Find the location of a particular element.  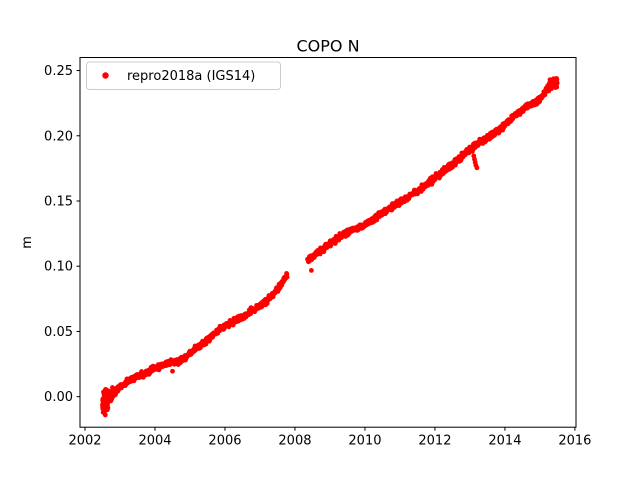

x-tick-label-0: 2002 is located at coordinates (84, 441).